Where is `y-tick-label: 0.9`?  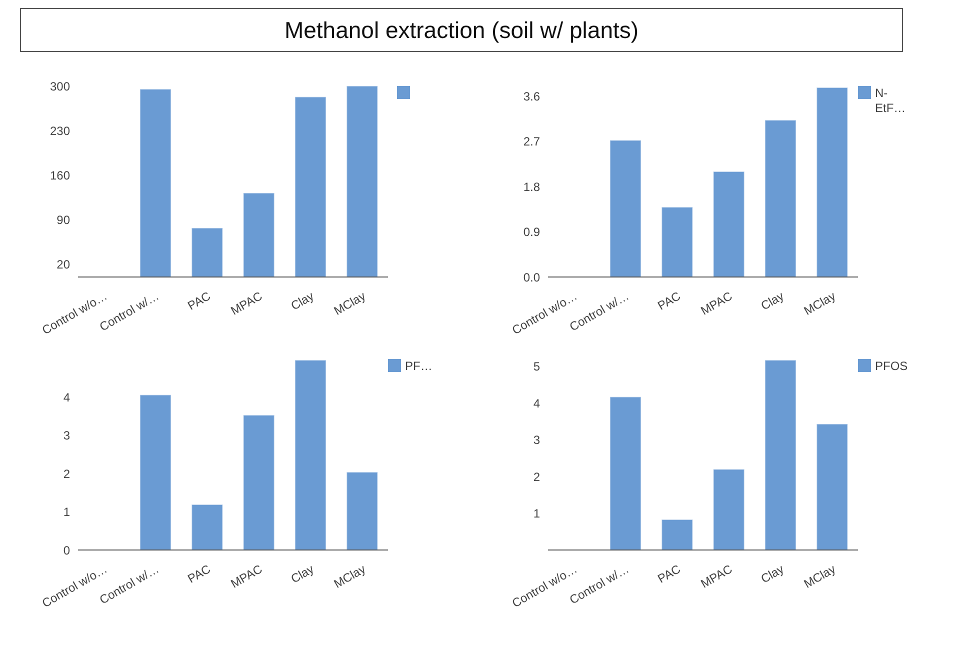
y-tick-label: 0.9 is located at coordinates (531, 232).